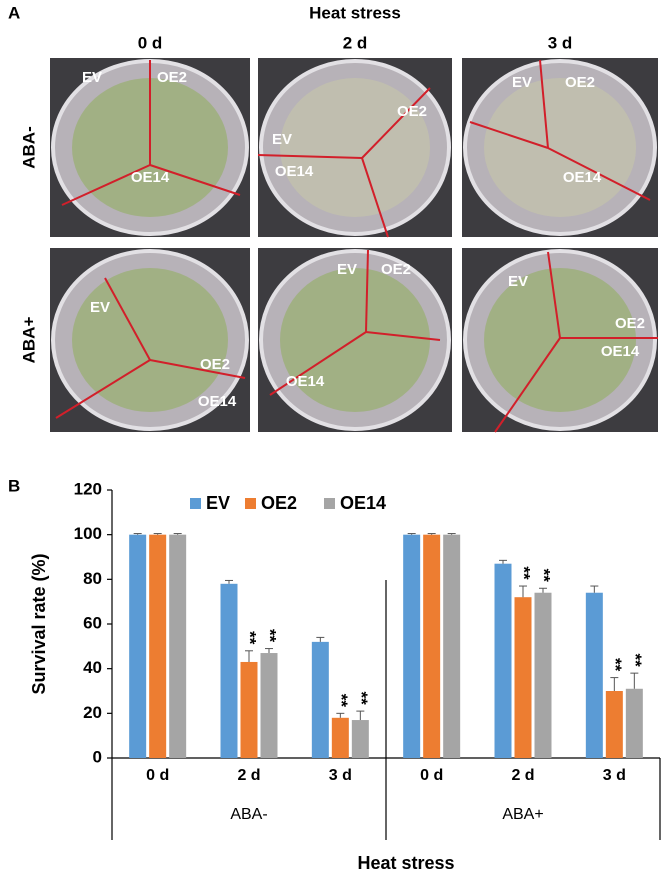 The image size is (666, 877). What do you see at coordinates (92, 712) in the screenshot?
I see `y-tick-label: 20` at bounding box center [92, 712].